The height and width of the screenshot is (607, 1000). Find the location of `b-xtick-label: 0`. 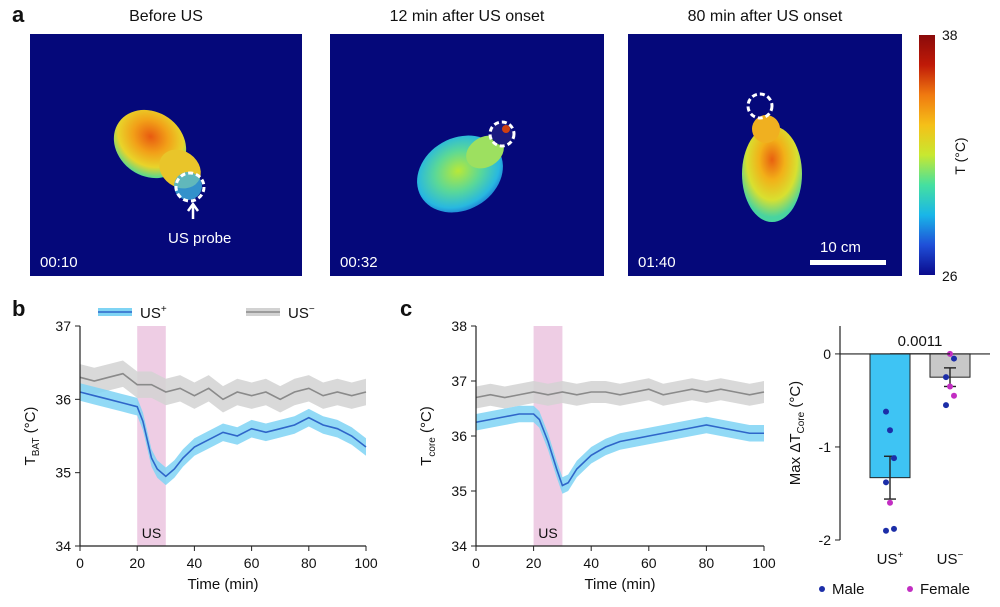

b-xtick-label: 0 is located at coordinates (80, 563).